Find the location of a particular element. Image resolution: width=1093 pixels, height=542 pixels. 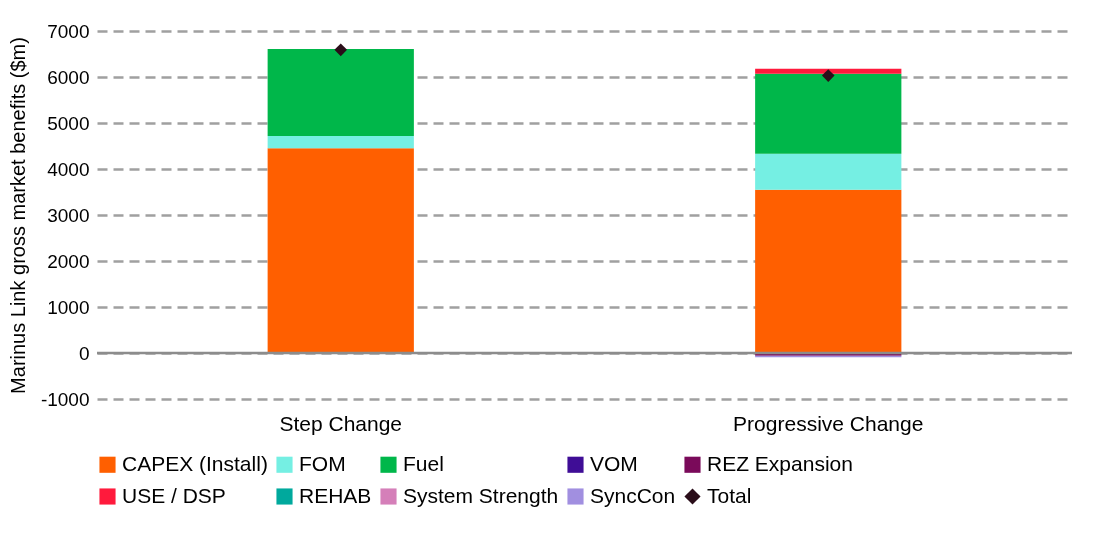

legend-label: SyncCon is located at coordinates (633, 495).